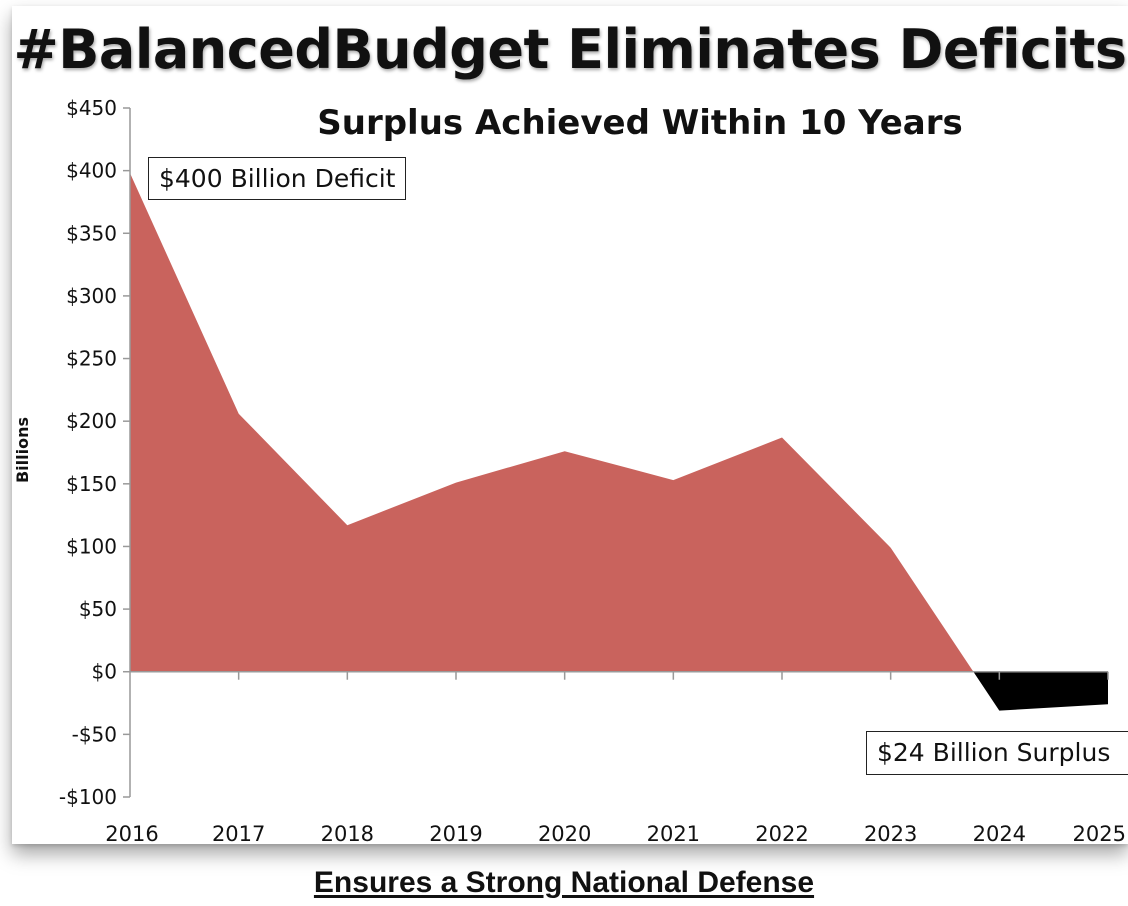  I want to click on y-tick-label: $300, so click(91, 296).